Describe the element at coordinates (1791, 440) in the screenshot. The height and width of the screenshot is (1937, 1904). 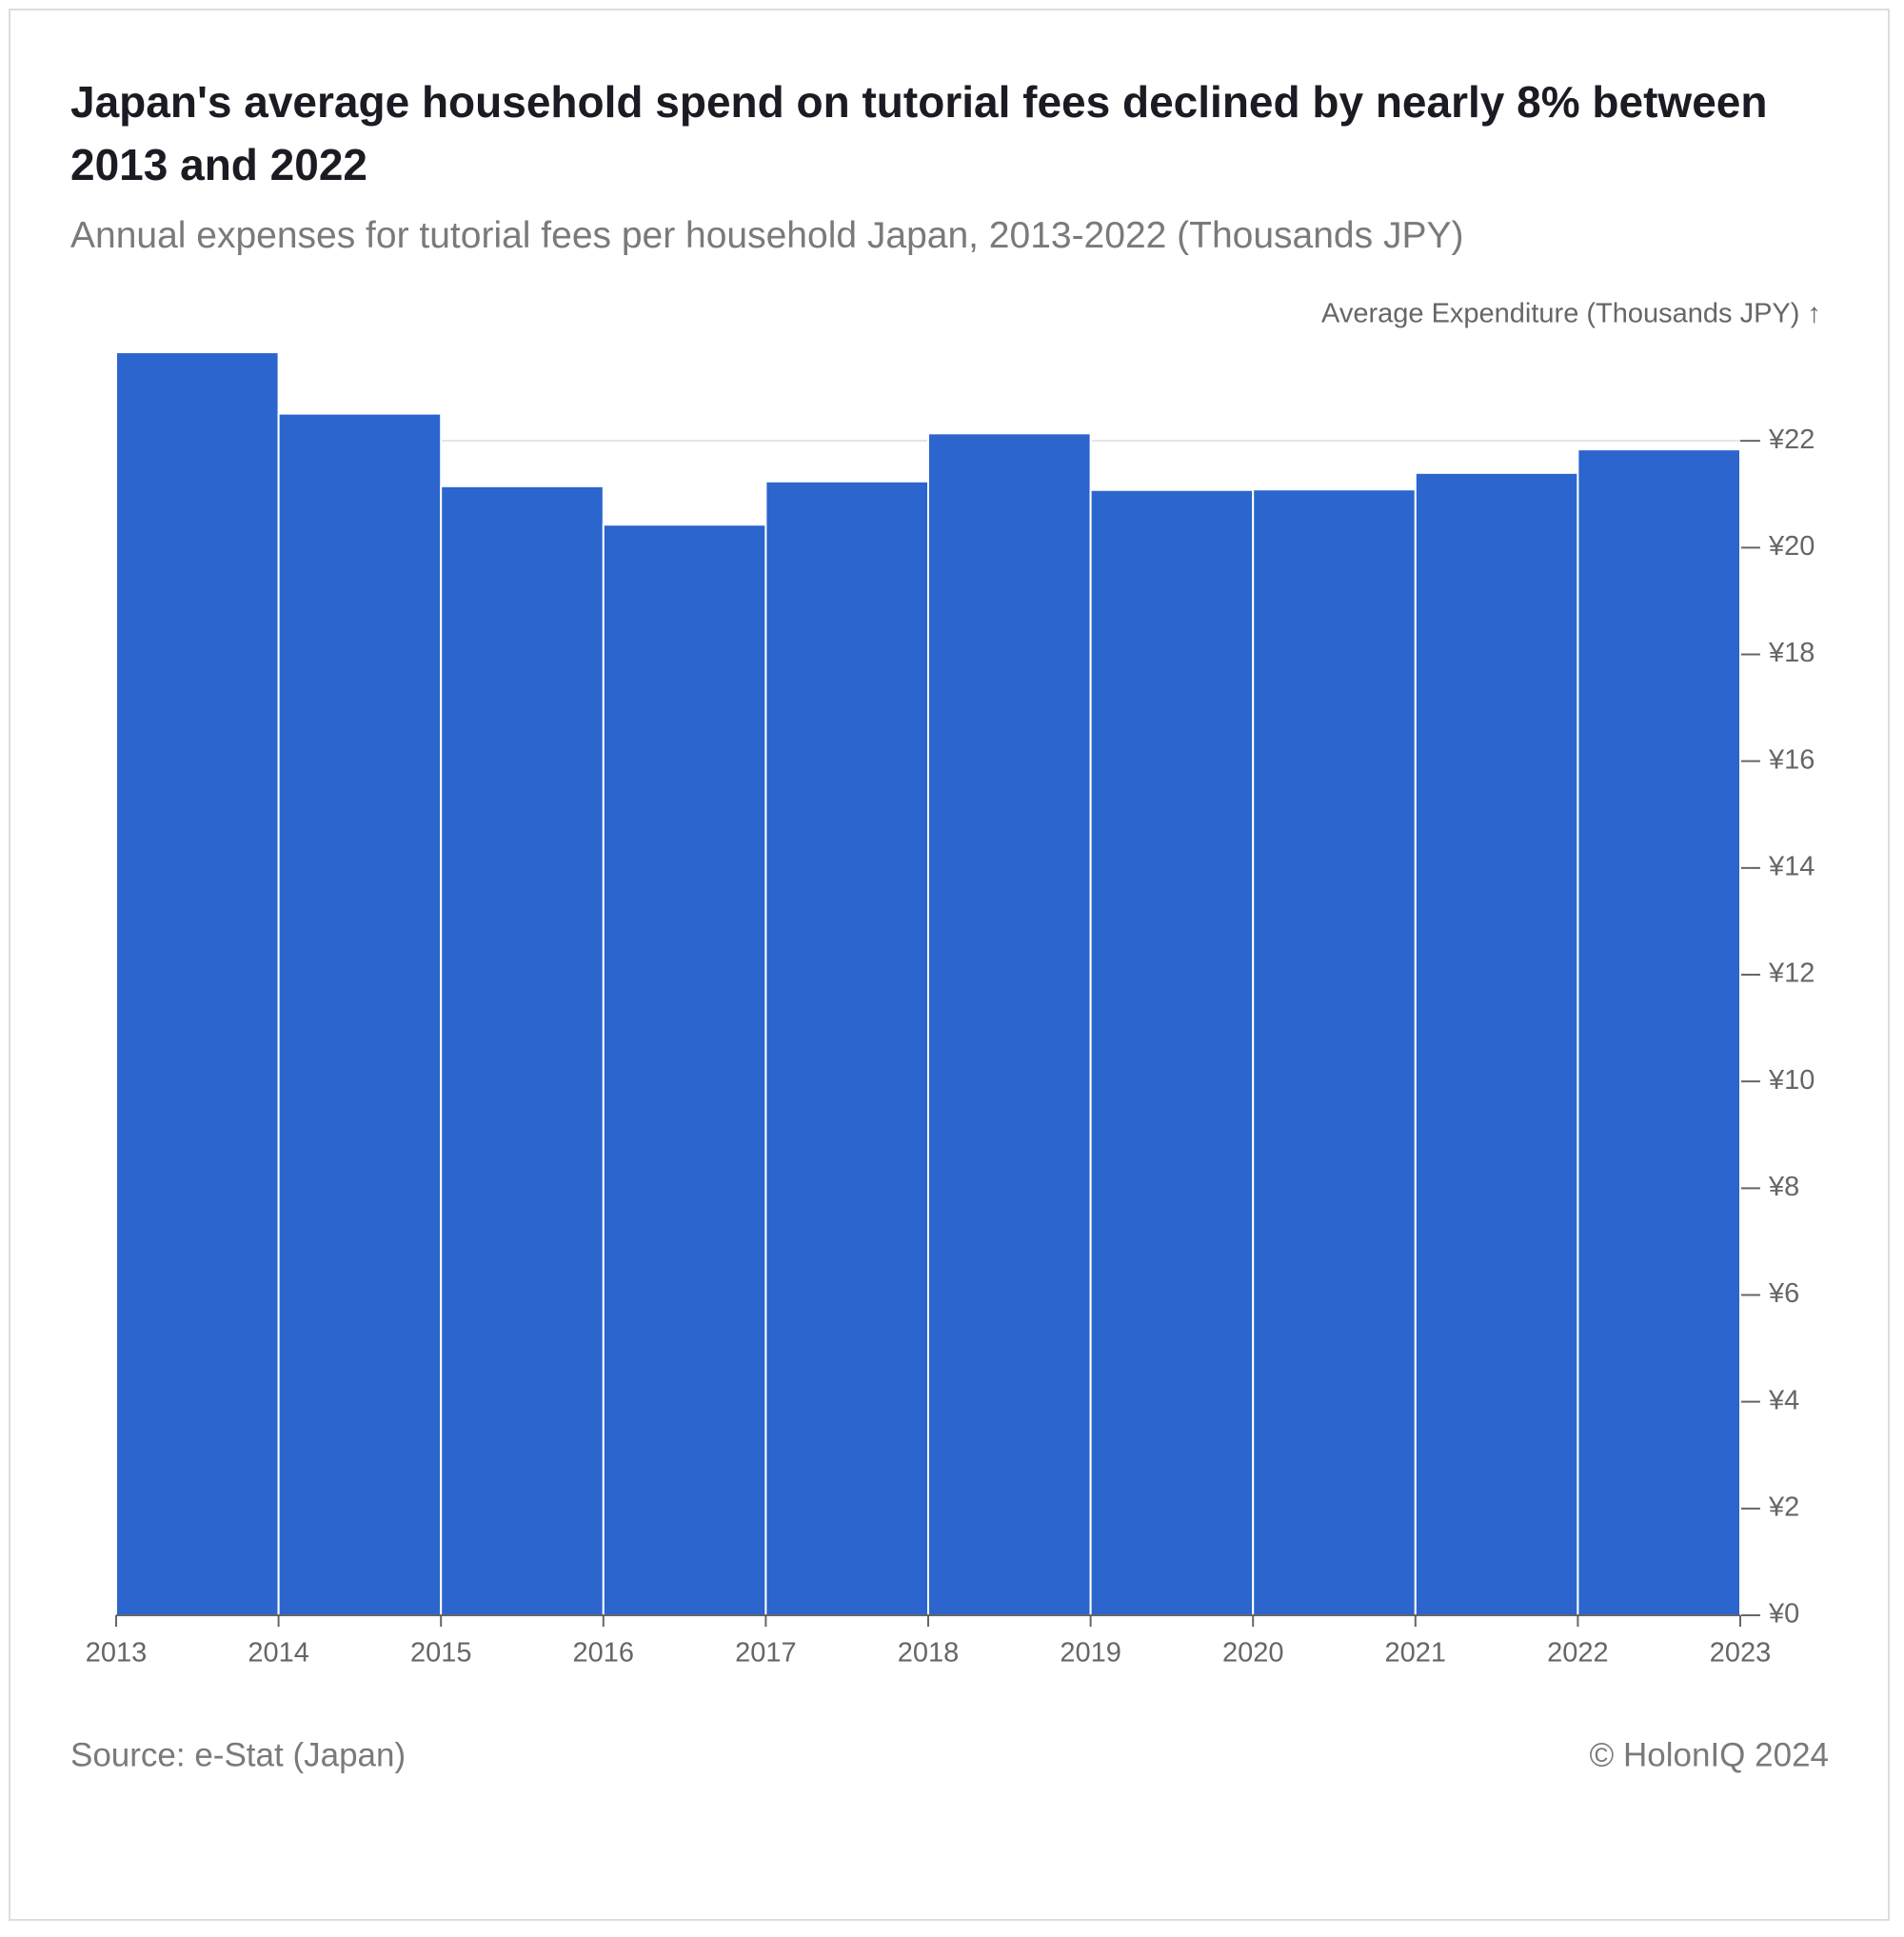
I see `y-tick-label: ¥22` at that location.